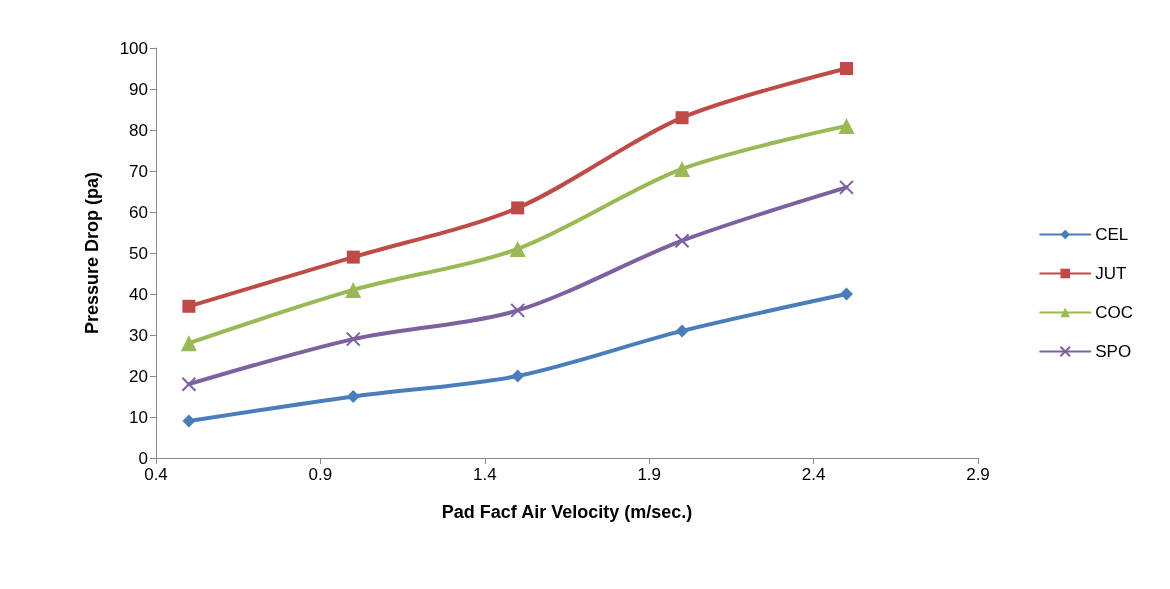  I want to click on x-tick-label: 1.4, so click(484, 474).